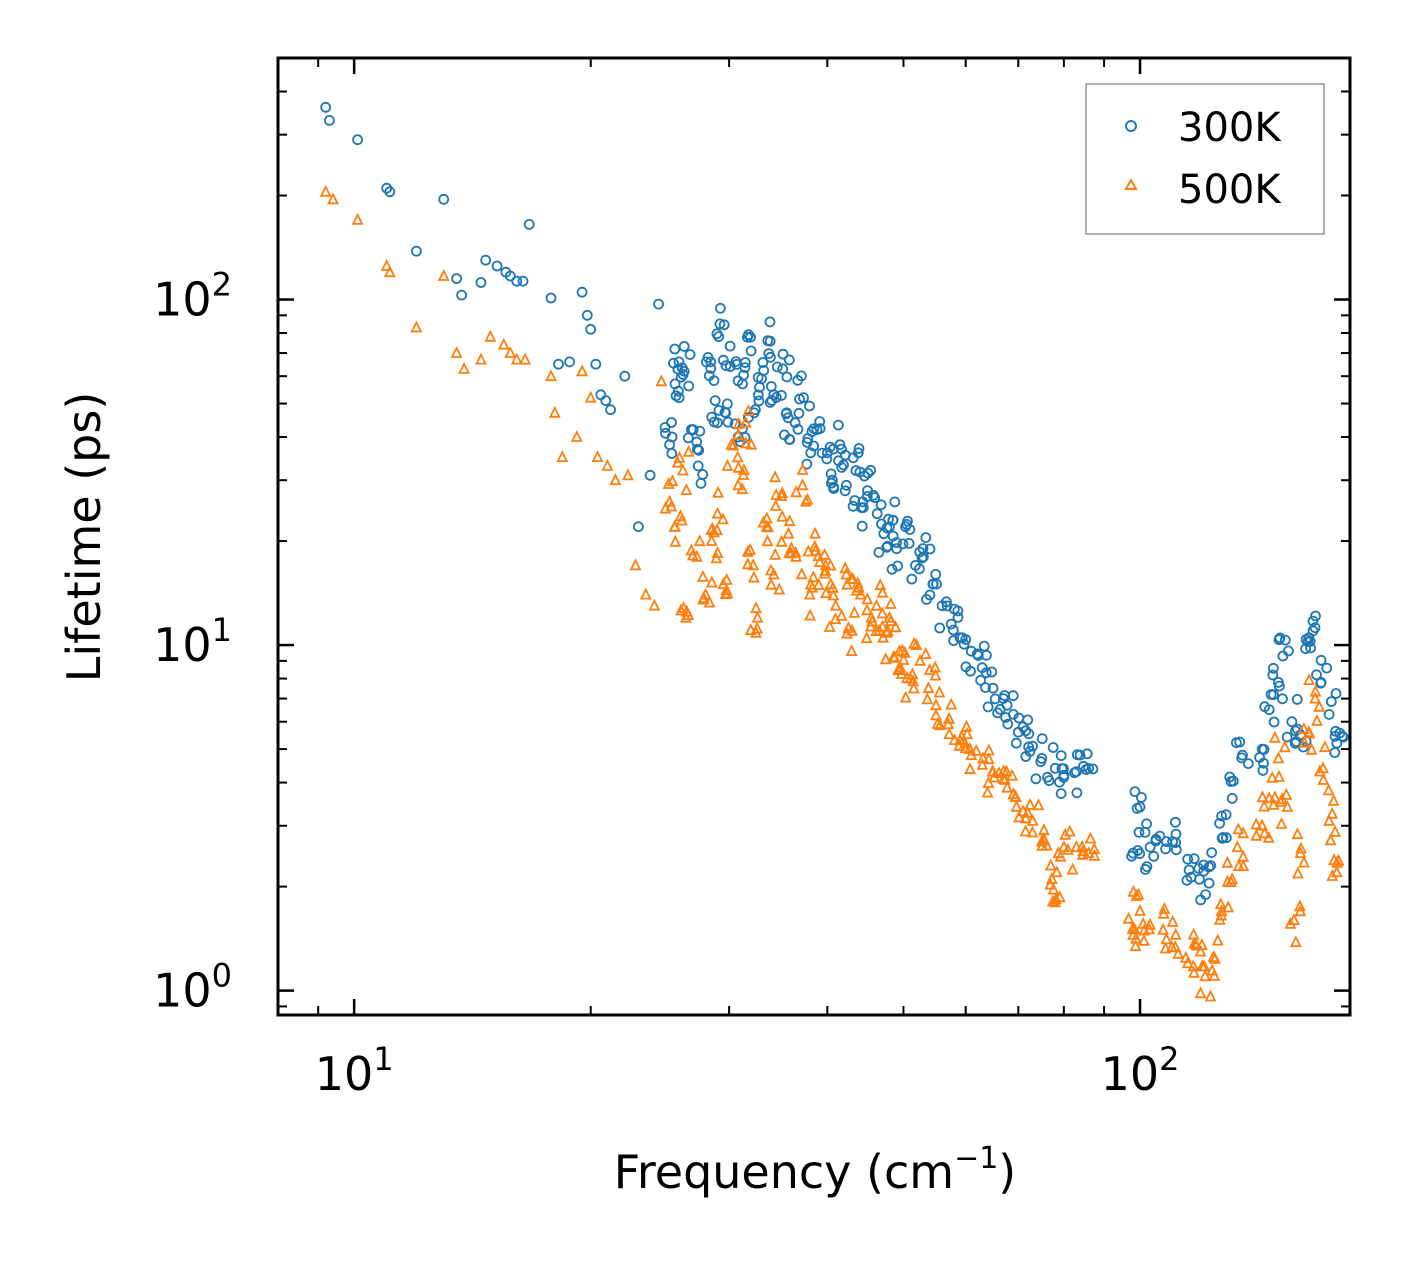 The image size is (1408, 1265). Describe the element at coordinates (1140, 1070) in the screenshot. I see `x-tick-label: 102` at that location.